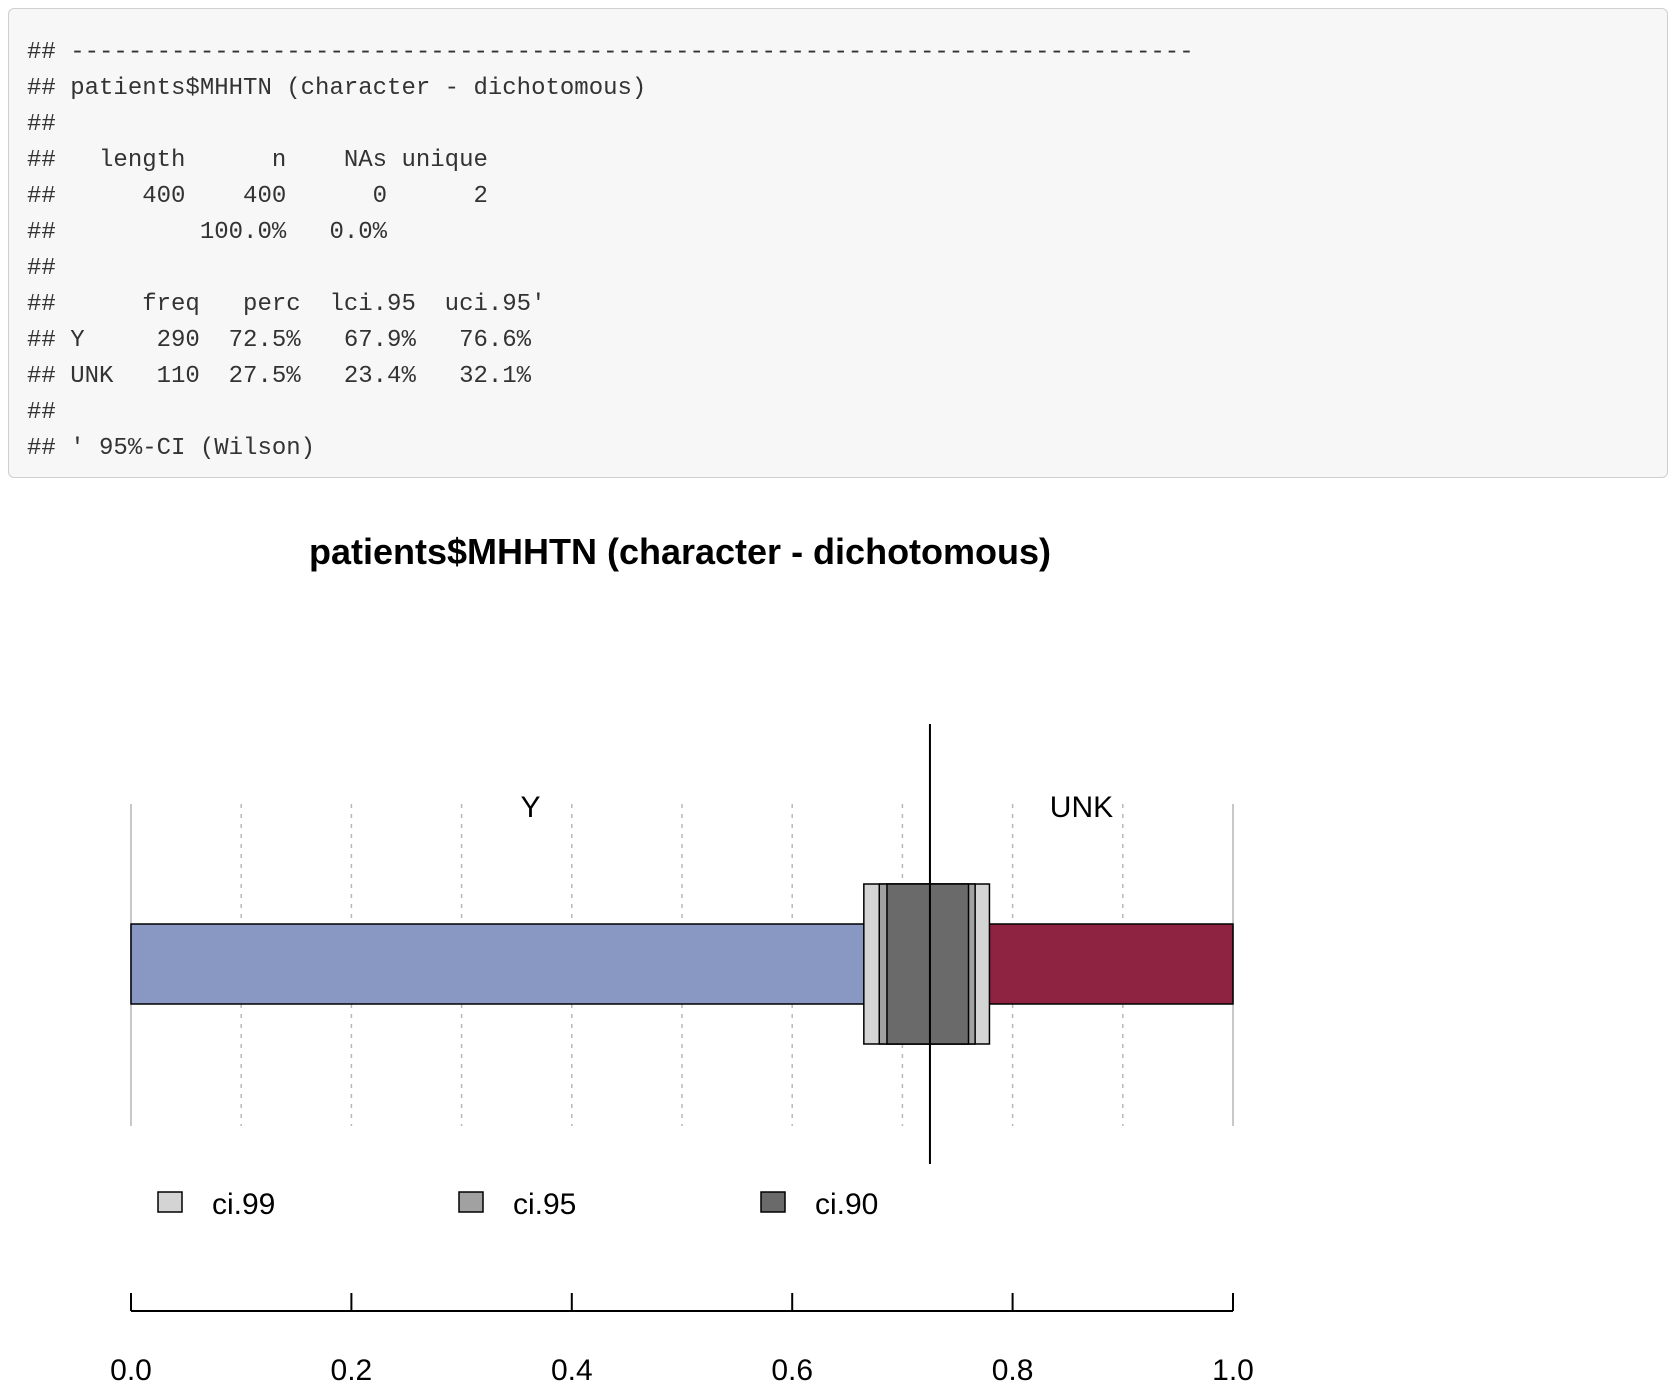 The image size is (1680, 1386). Describe the element at coordinates (171, 448) in the screenshot. I see `console-line: ## ' 95%-CI (Wilson)` at that location.